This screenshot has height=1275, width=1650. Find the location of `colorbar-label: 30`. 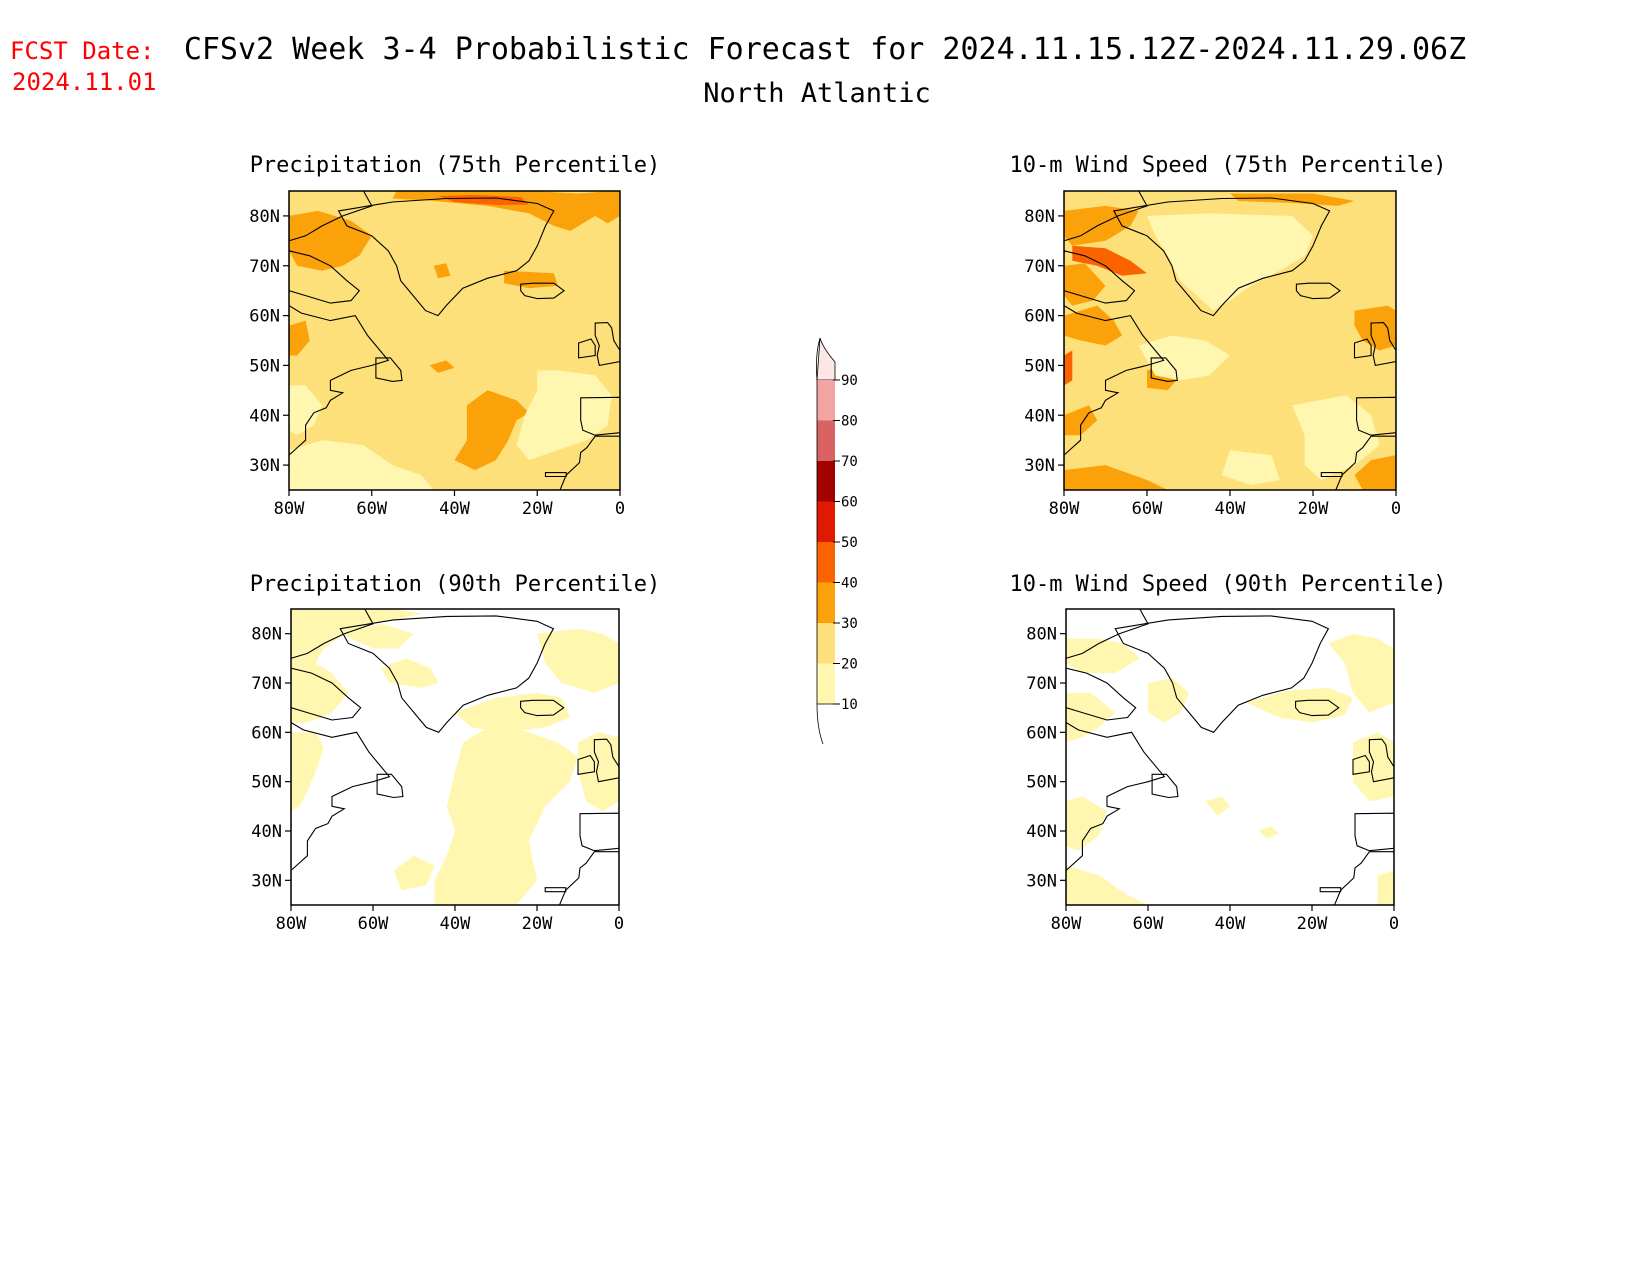

colorbar-label: 30 is located at coordinates (849, 624).